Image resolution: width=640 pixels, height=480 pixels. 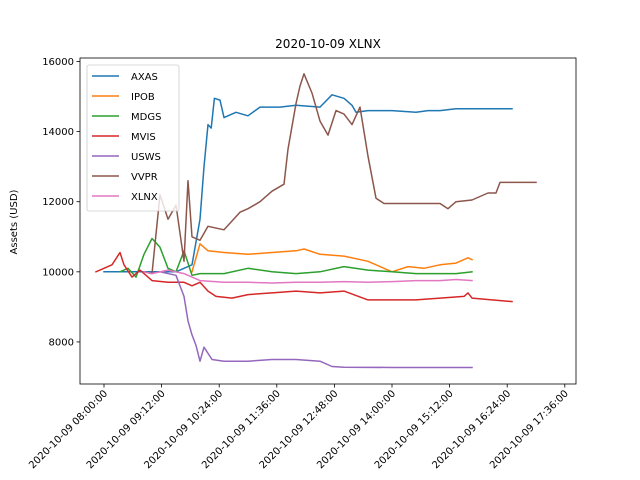 What do you see at coordinates (58, 202) in the screenshot?
I see `y-tick-label: 12000` at bounding box center [58, 202].